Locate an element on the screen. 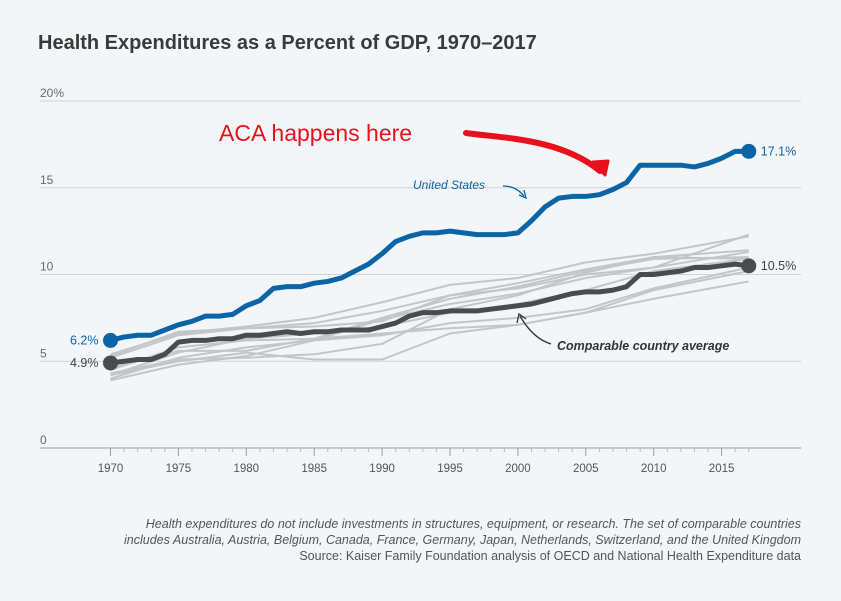  average-start-point is located at coordinates (110, 363).